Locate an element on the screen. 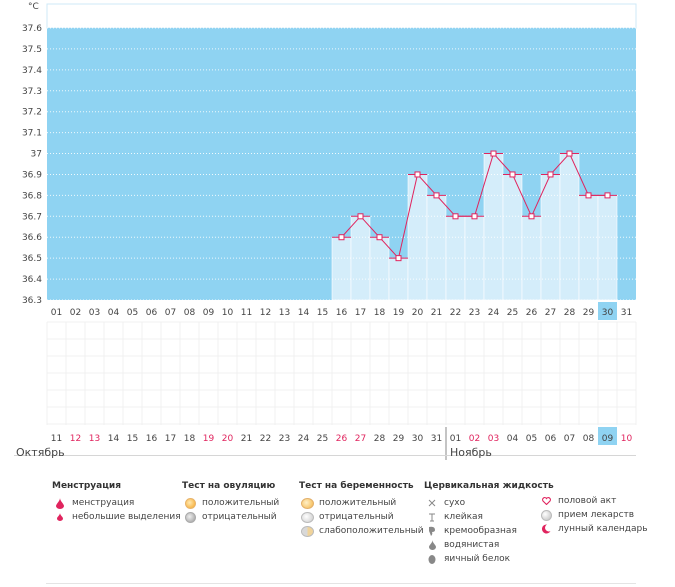 The width and height of the screenshot is (675, 587). legend-label: прием лекарств is located at coordinates (596, 515).